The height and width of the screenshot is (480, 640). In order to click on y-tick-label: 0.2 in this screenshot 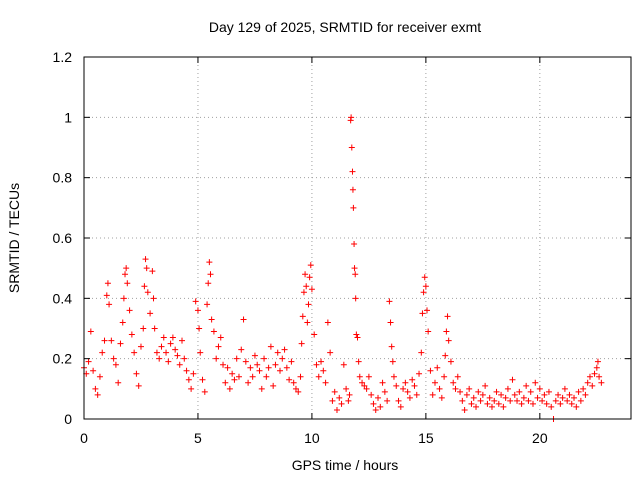, I will do `click(63, 359)`.